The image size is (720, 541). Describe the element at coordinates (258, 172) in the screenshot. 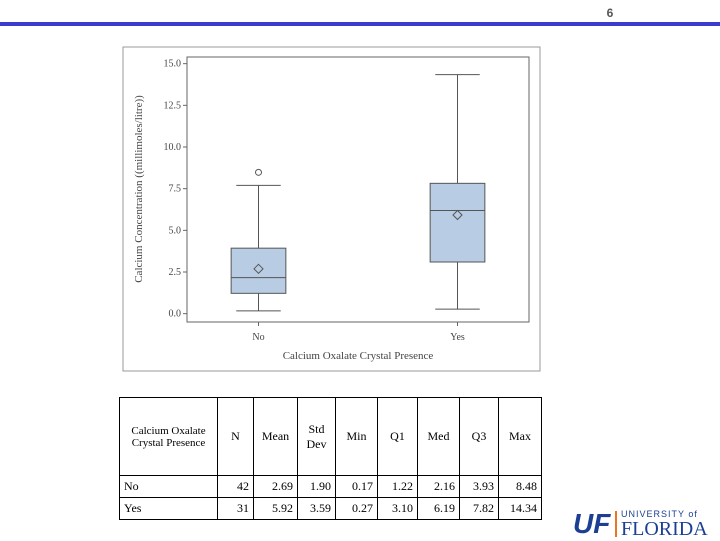

I see `outlier` at that location.